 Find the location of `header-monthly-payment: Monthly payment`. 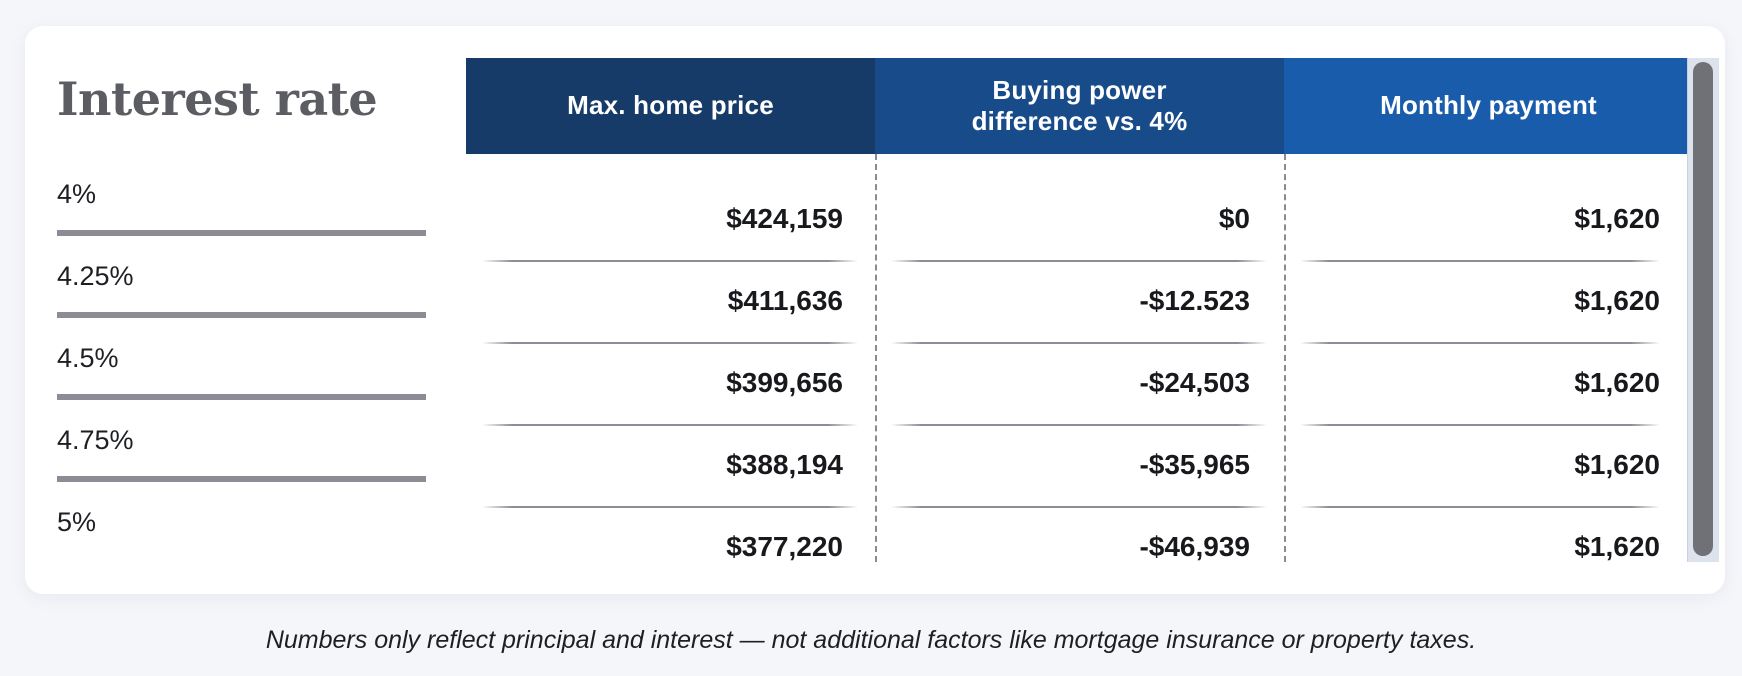

header-monthly-payment: Monthly payment is located at coordinates (1488, 106).